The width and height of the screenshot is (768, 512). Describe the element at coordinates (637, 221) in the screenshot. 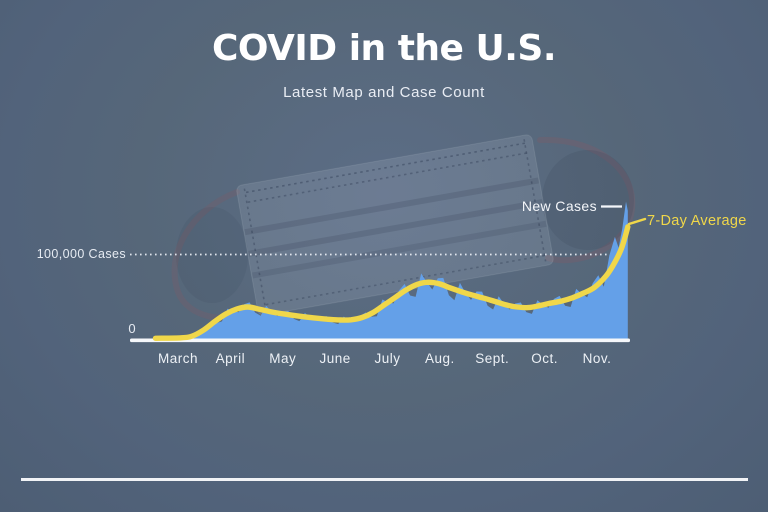

I see `annotation-avg-dash` at that location.